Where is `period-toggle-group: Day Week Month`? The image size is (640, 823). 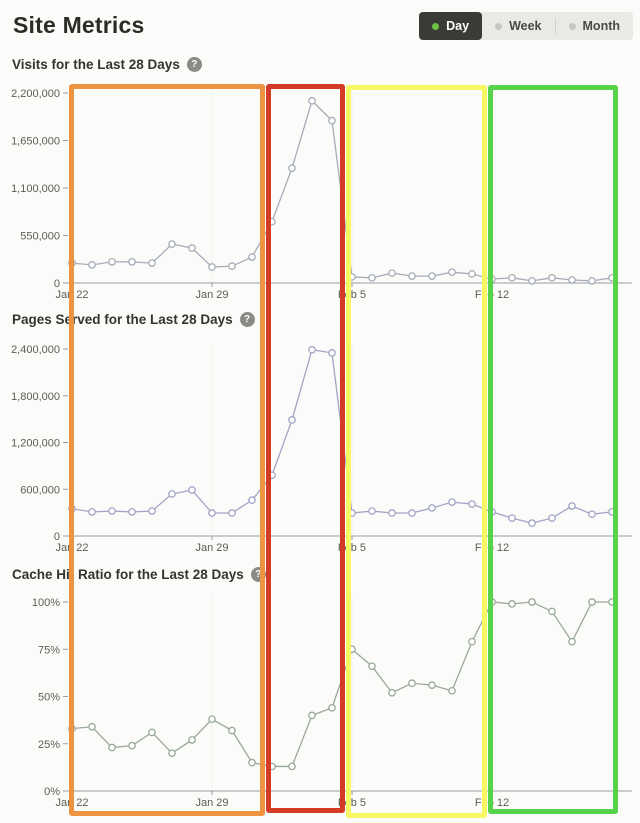
period-toggle-group: Day Week Month is located at coordinates (526, 26).